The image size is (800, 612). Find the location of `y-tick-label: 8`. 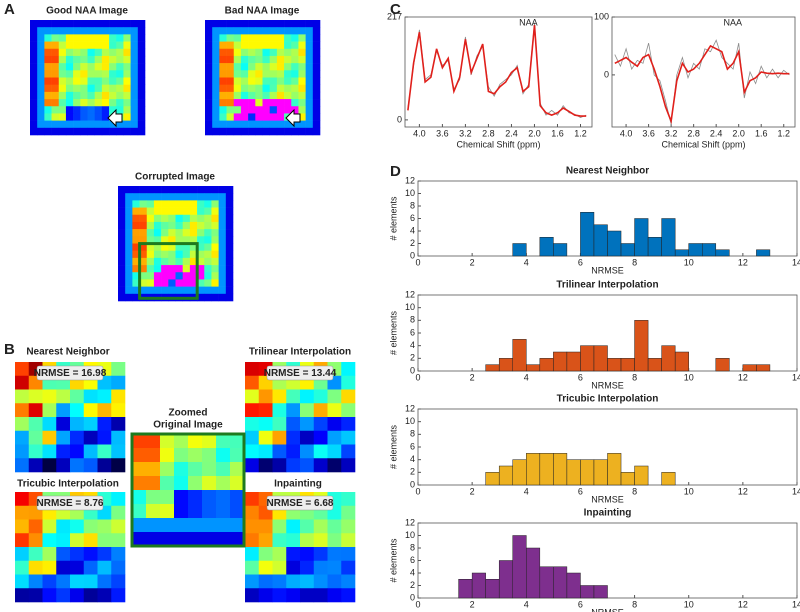

y-tick-label: 8 is located at coordinates (412, 320).